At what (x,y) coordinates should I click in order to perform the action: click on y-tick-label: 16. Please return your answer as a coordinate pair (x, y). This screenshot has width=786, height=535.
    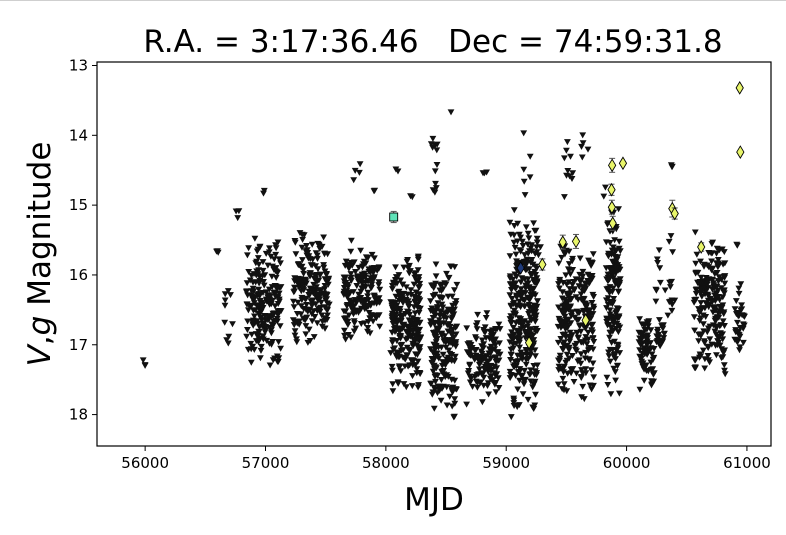
    Looking at the image, I should click on (78, 275).